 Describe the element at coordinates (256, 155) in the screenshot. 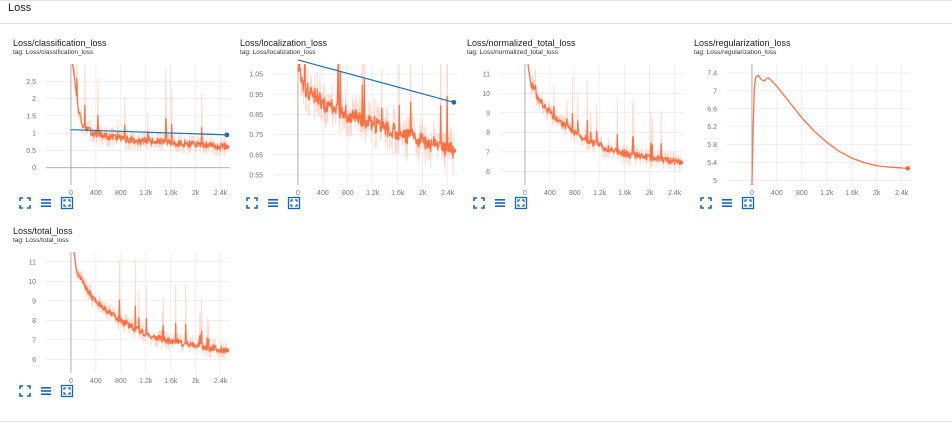

I see `y-tick-label: 0.65` at that location.